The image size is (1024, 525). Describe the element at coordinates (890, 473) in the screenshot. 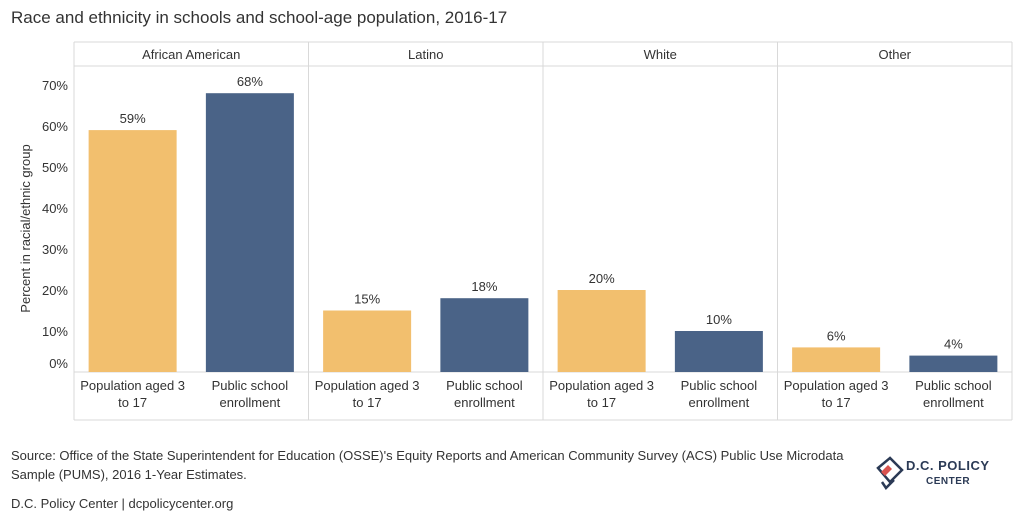

I see `dc-map-pencil-icon` at that location.